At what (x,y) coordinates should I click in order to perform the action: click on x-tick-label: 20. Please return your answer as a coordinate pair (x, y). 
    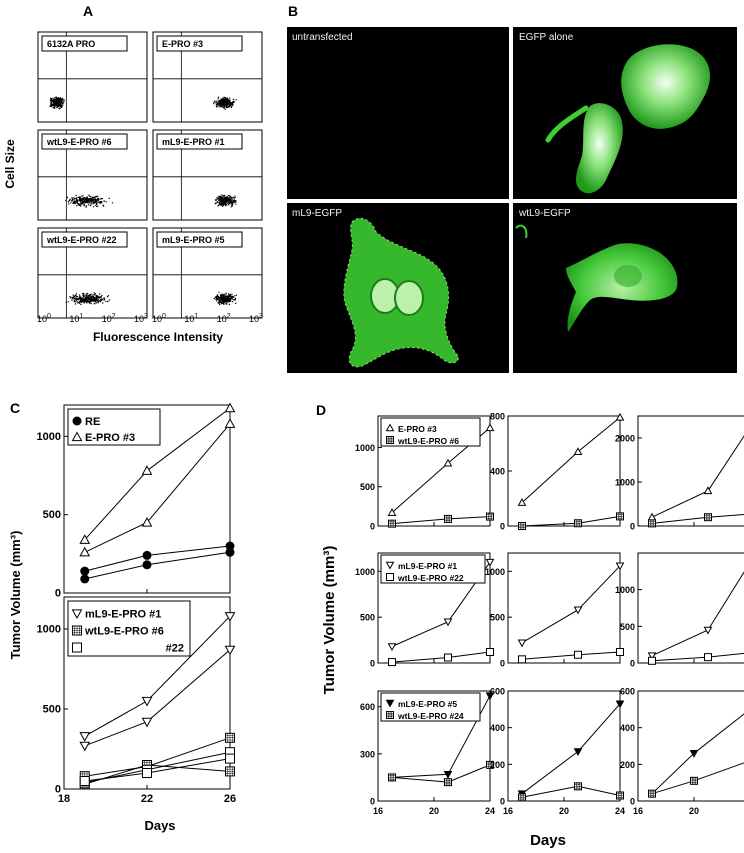
    Looking at the image, I should click on (434, 811).